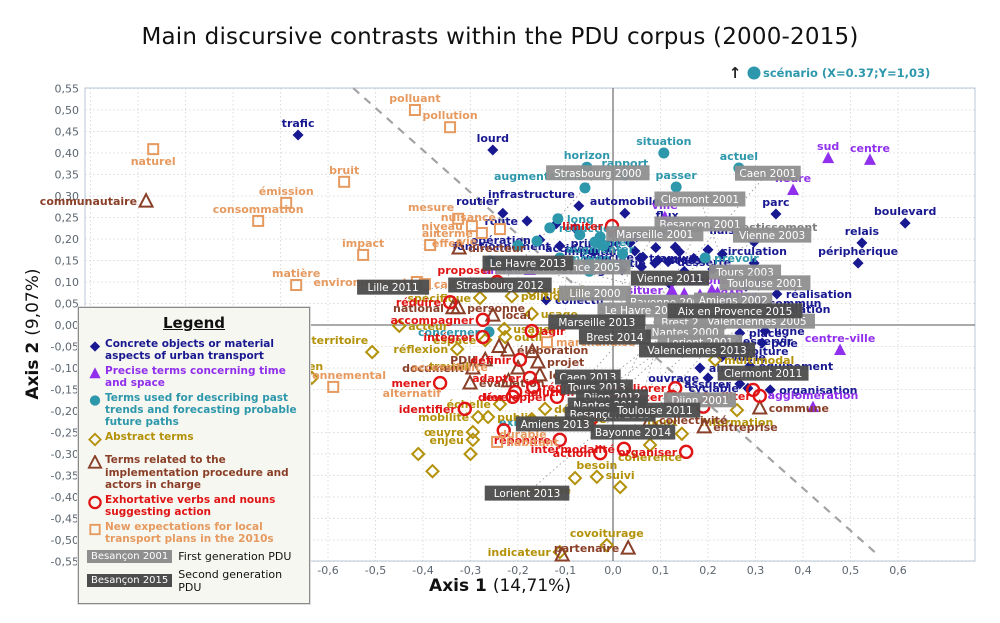 The image size is (1000, 623). Describe the element at coordinates (414, 98) in the screenshot. I see `data-point-label: polluant` at that location.